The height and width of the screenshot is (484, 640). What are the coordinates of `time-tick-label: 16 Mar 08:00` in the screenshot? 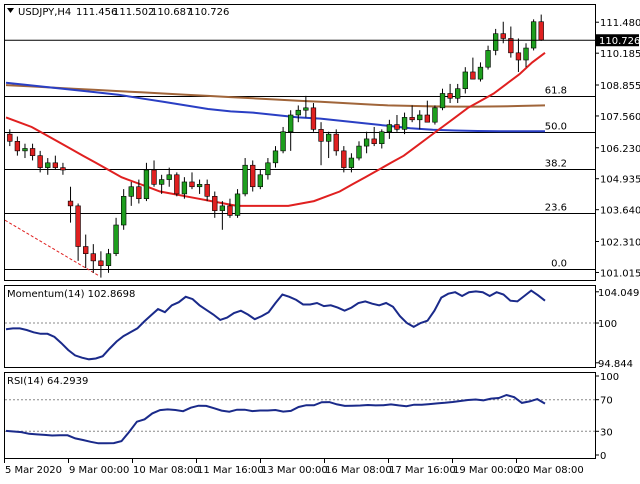 It's located at (358, 470).